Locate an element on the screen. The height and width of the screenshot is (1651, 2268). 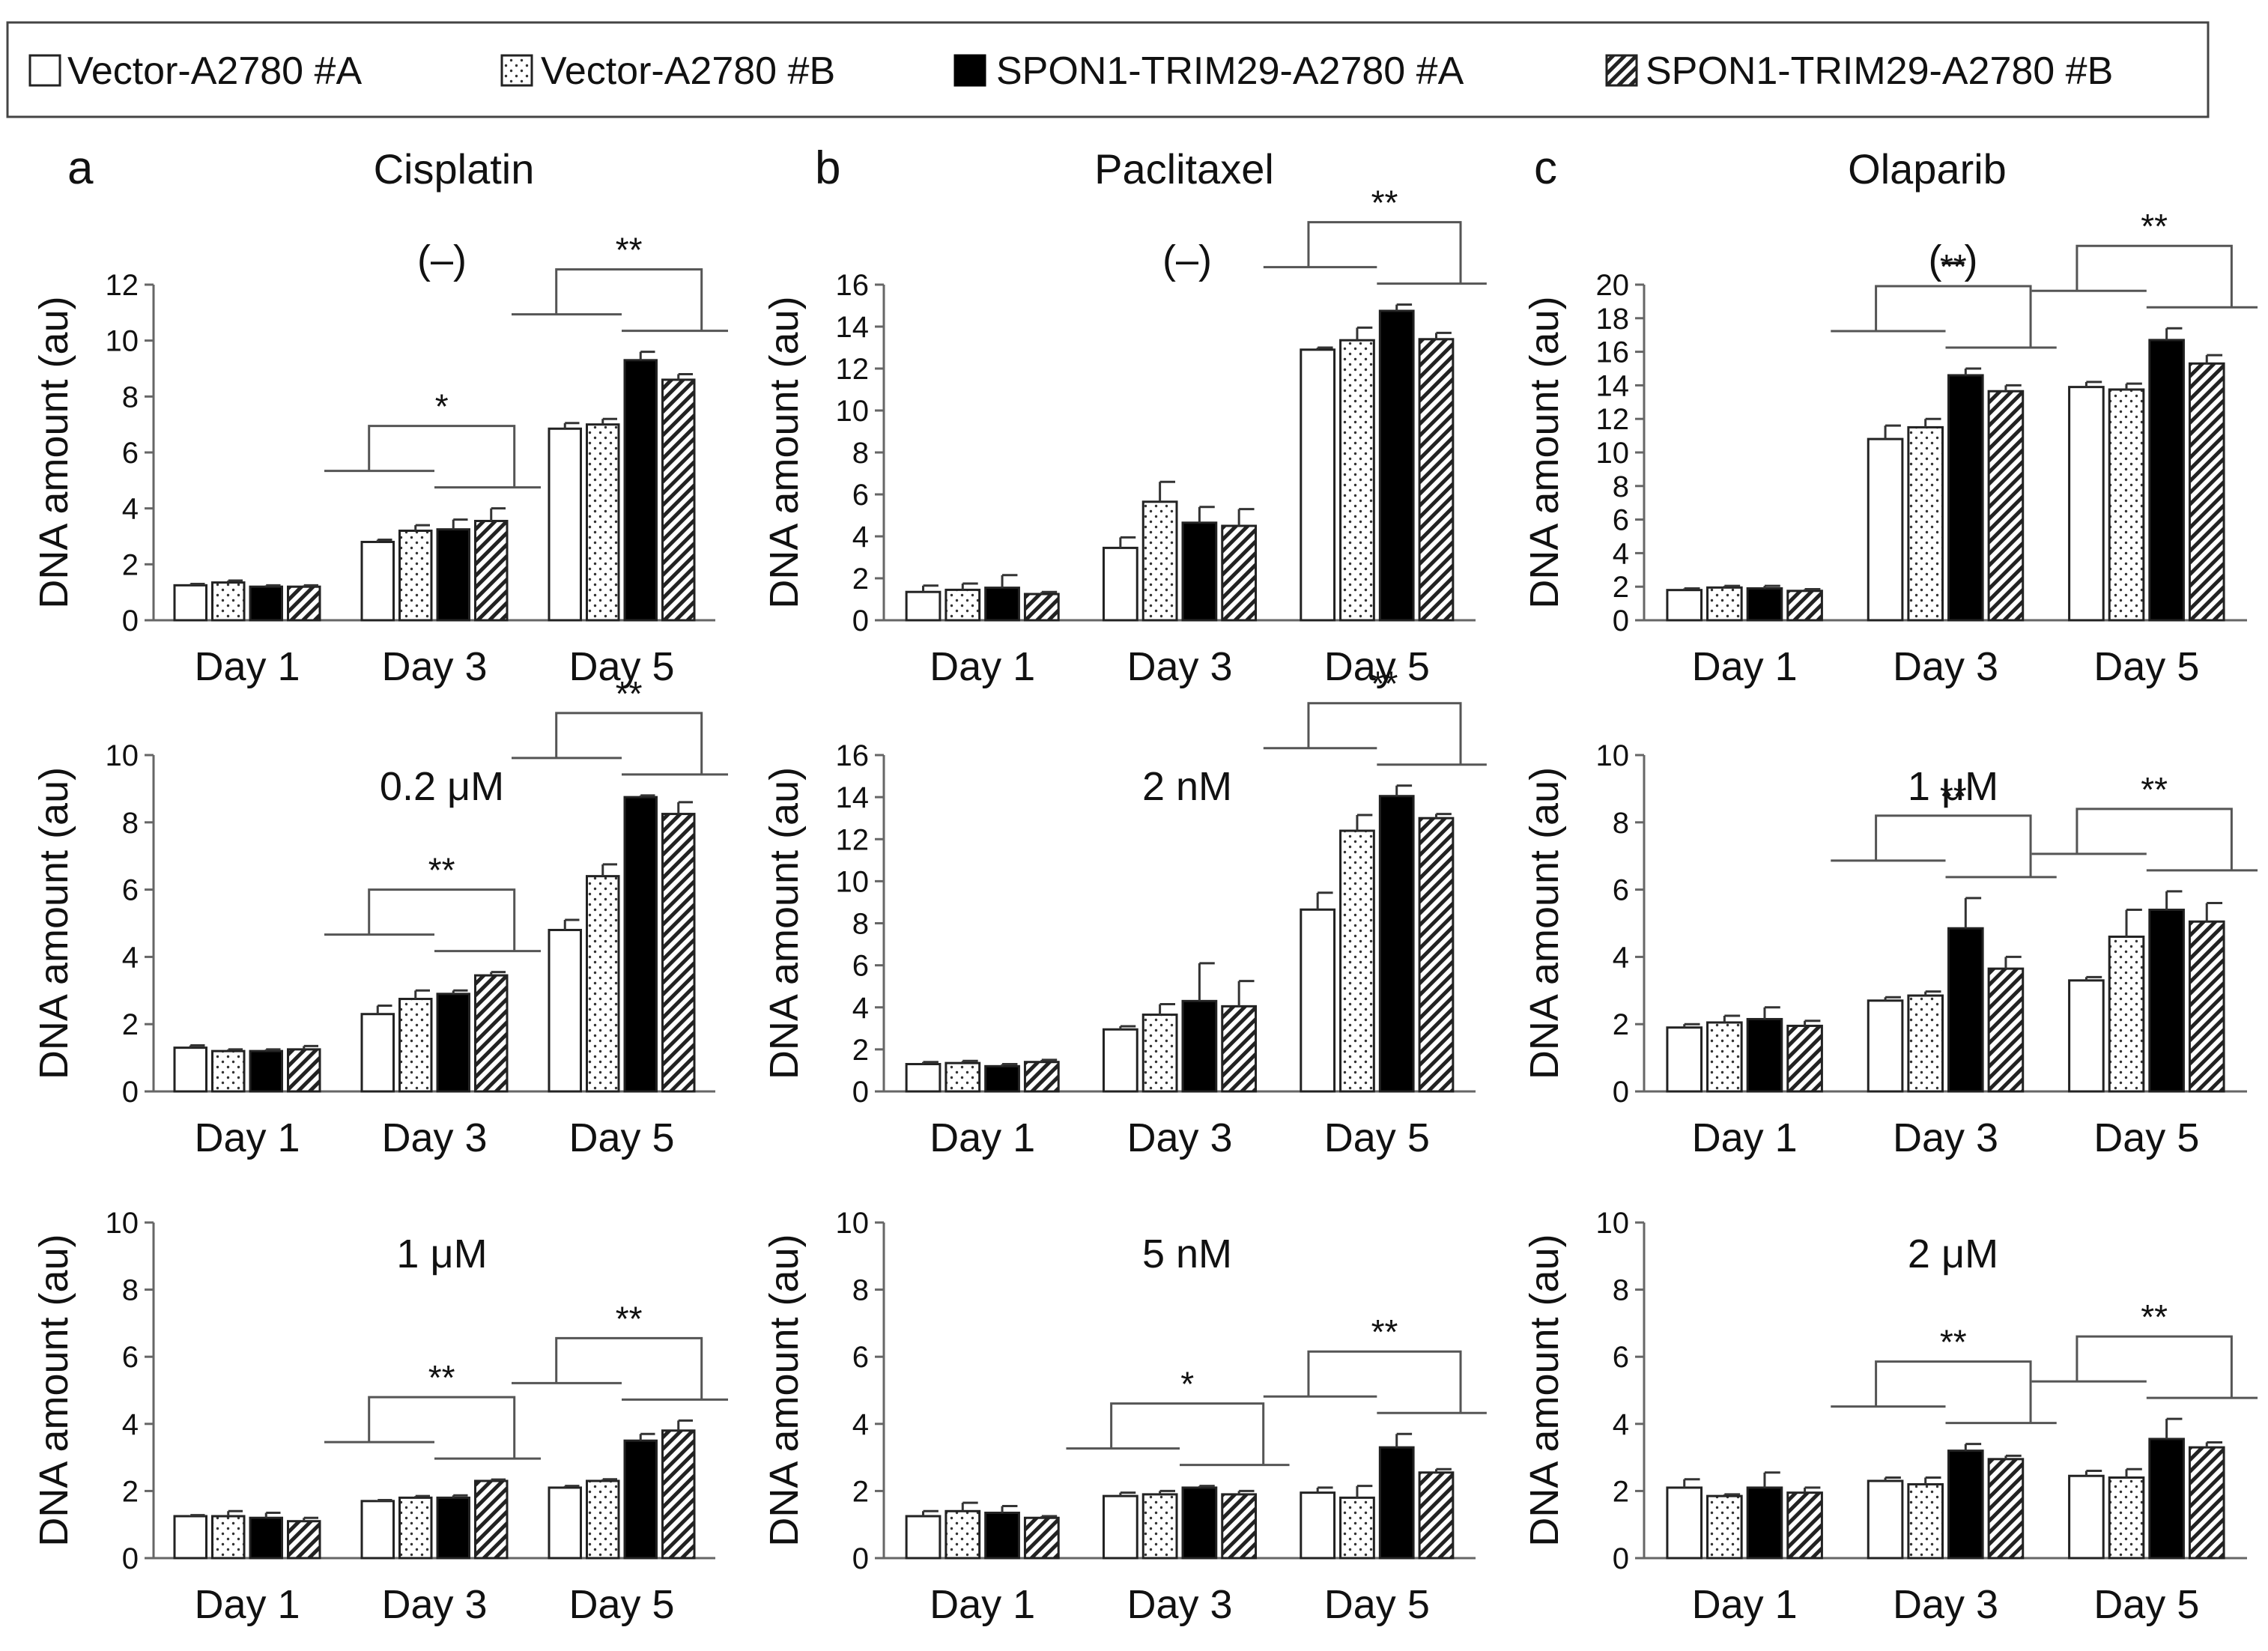
y-tick-label: 14 is located at coordinates (1613, 385).